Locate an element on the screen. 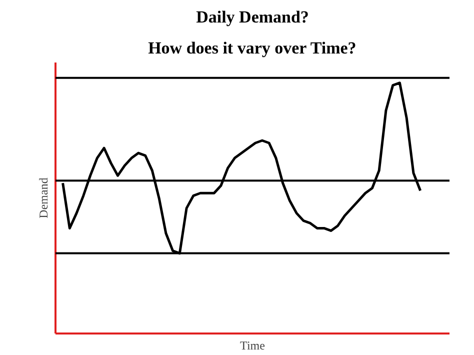 This screenshot has width=474, height=355. chart-title: Daily Demand? is located at coordinates (252, 17).